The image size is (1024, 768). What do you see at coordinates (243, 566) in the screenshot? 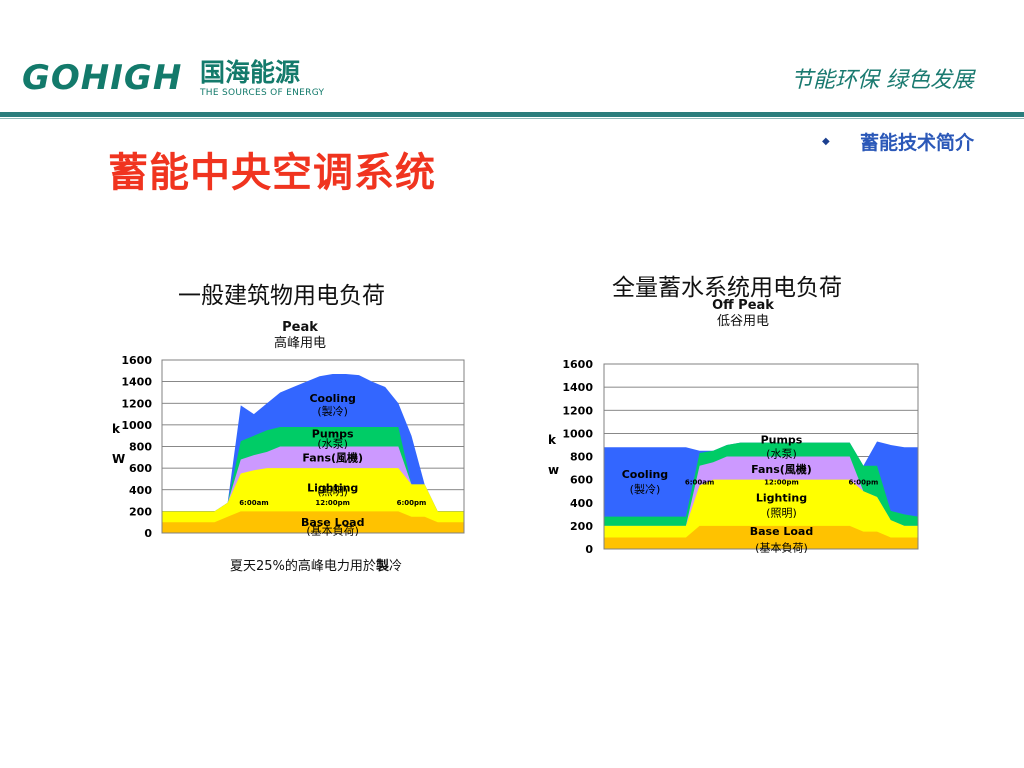
I see `caption-part-1: 夏天` at bounding box center [243, 566].